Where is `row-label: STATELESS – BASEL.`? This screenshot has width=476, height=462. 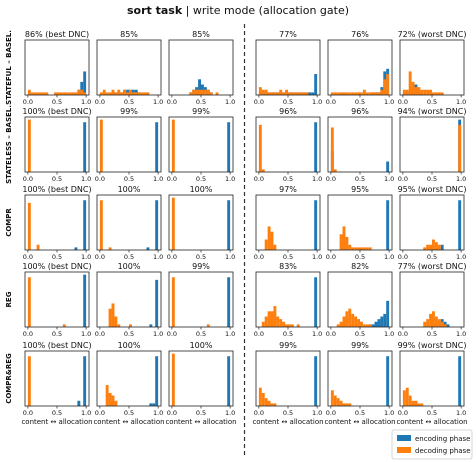 row-label: STATELESS – BASEL. is located at coordinates (9, 144).